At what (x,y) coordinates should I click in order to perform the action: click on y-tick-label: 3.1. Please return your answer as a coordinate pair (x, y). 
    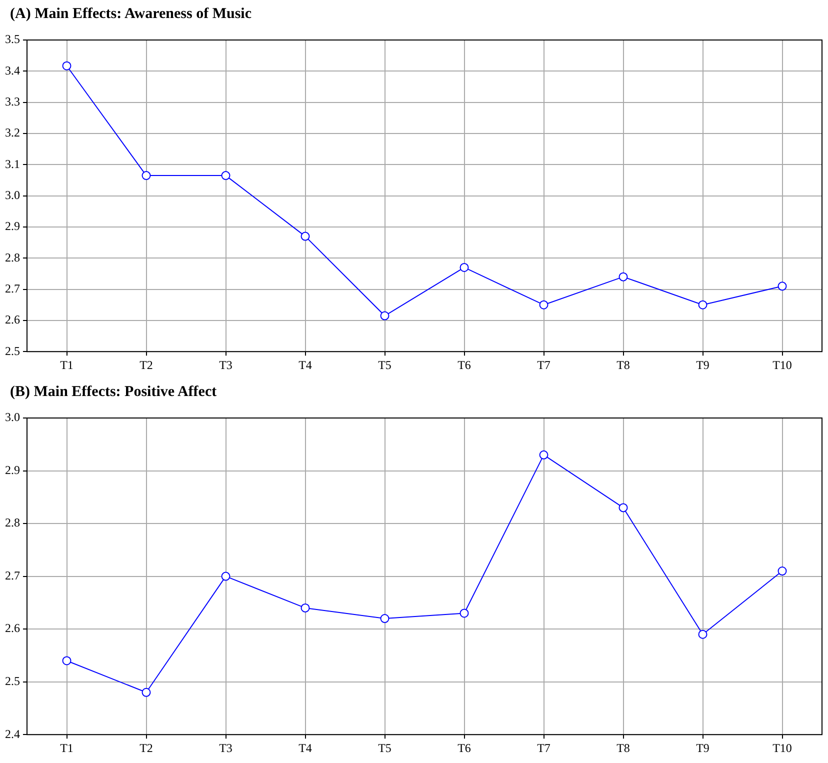
    Looking at the image, I should click on (12, 163).